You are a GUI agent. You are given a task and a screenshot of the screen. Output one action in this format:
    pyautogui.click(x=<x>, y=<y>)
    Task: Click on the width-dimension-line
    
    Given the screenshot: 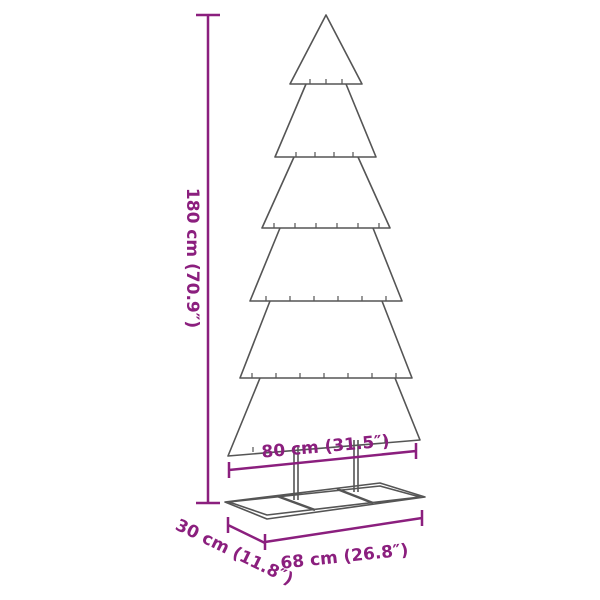 What is the action you would take?
    pyautogui.click(x=322, y=460)
    